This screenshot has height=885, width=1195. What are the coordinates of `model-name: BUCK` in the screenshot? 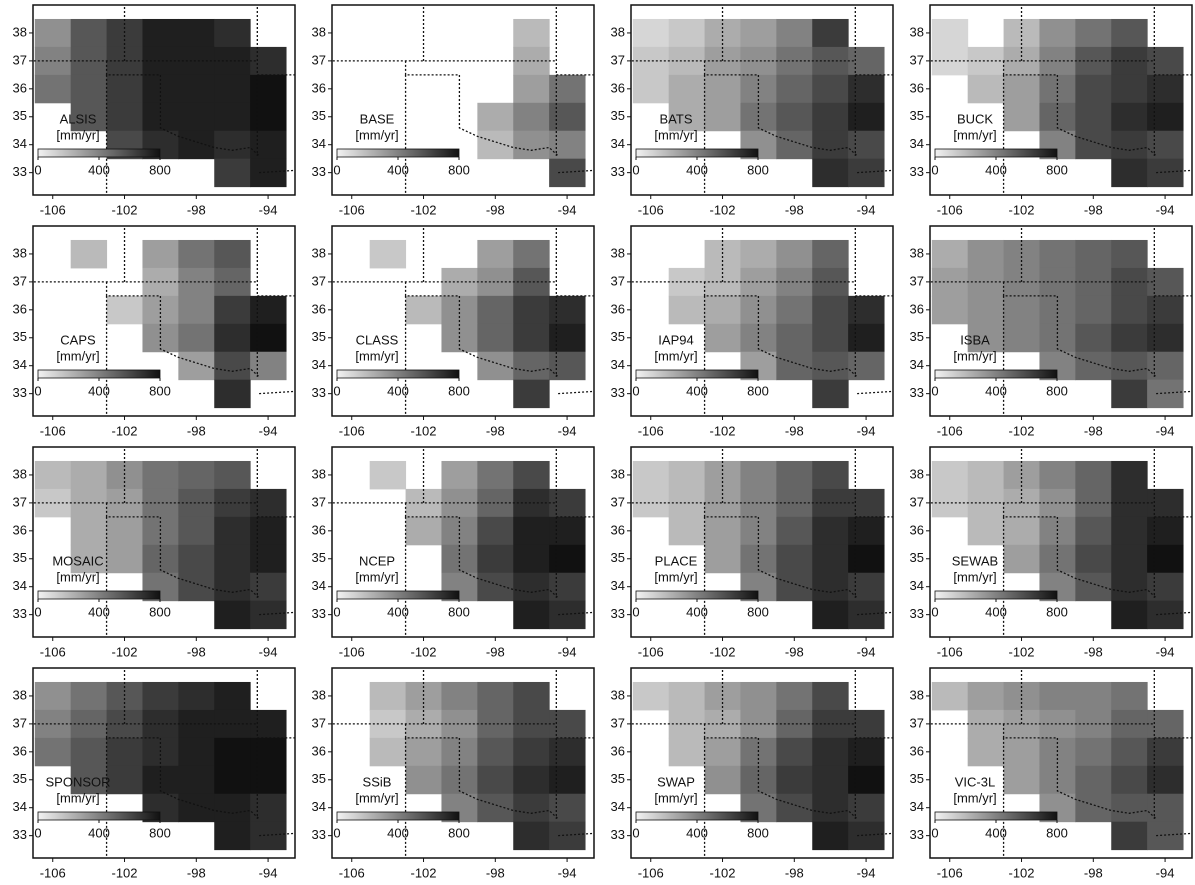 It's located at (975, 118).